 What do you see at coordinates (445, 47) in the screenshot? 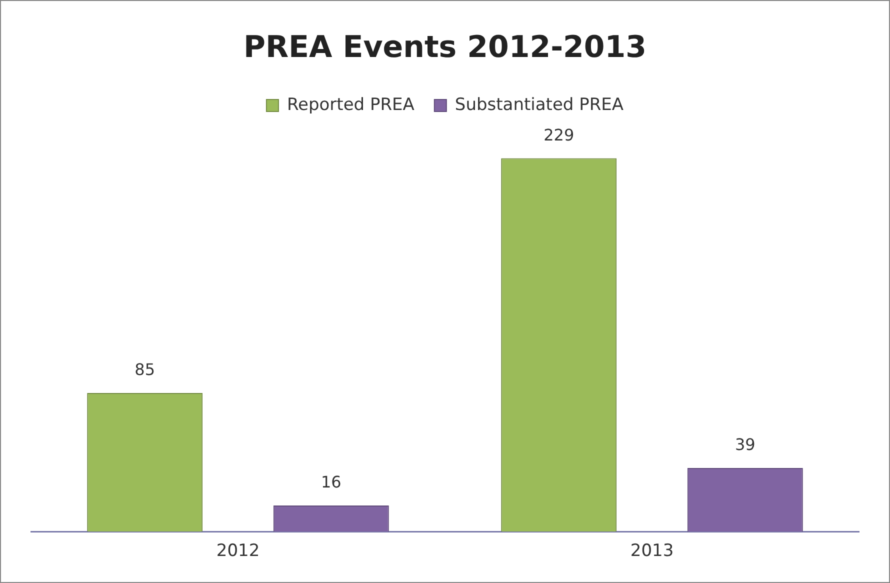
I see `chart-title: PREA Events 2012-2013` at bounding box center [445, 47].